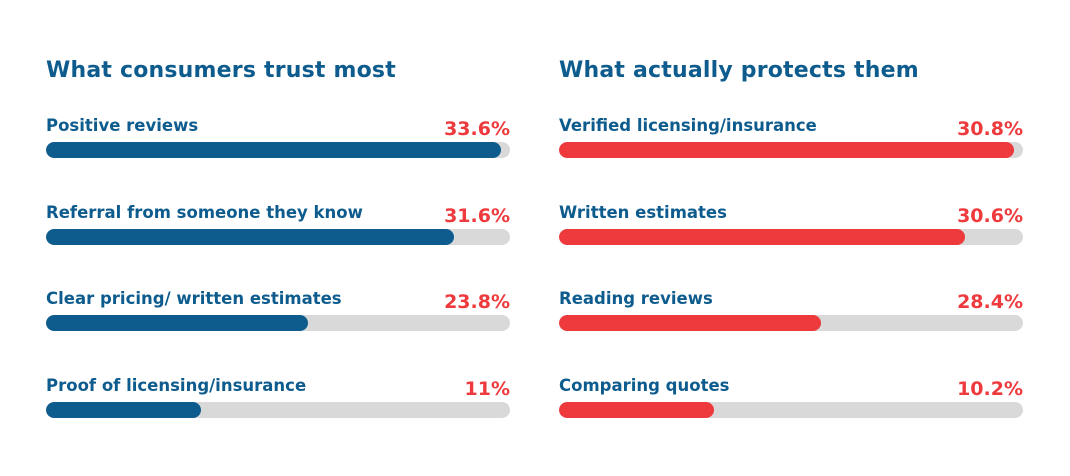 This screenshot has height=476, width=1070. Describe the element at coordinates (990, 216) in the screenshot. I see `protection-value-label: 30.6%` at that location.